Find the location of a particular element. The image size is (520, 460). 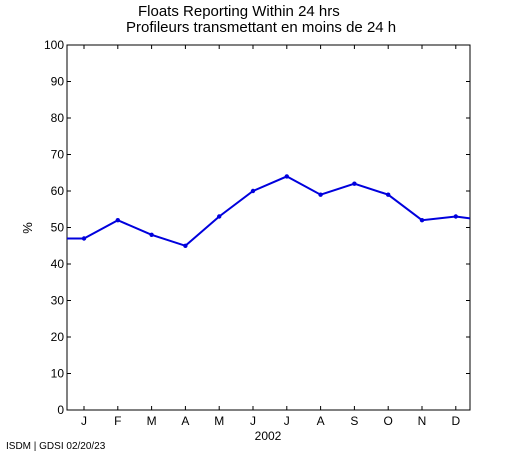

y-tick-label: 30 is located at coordinates (58, 301).